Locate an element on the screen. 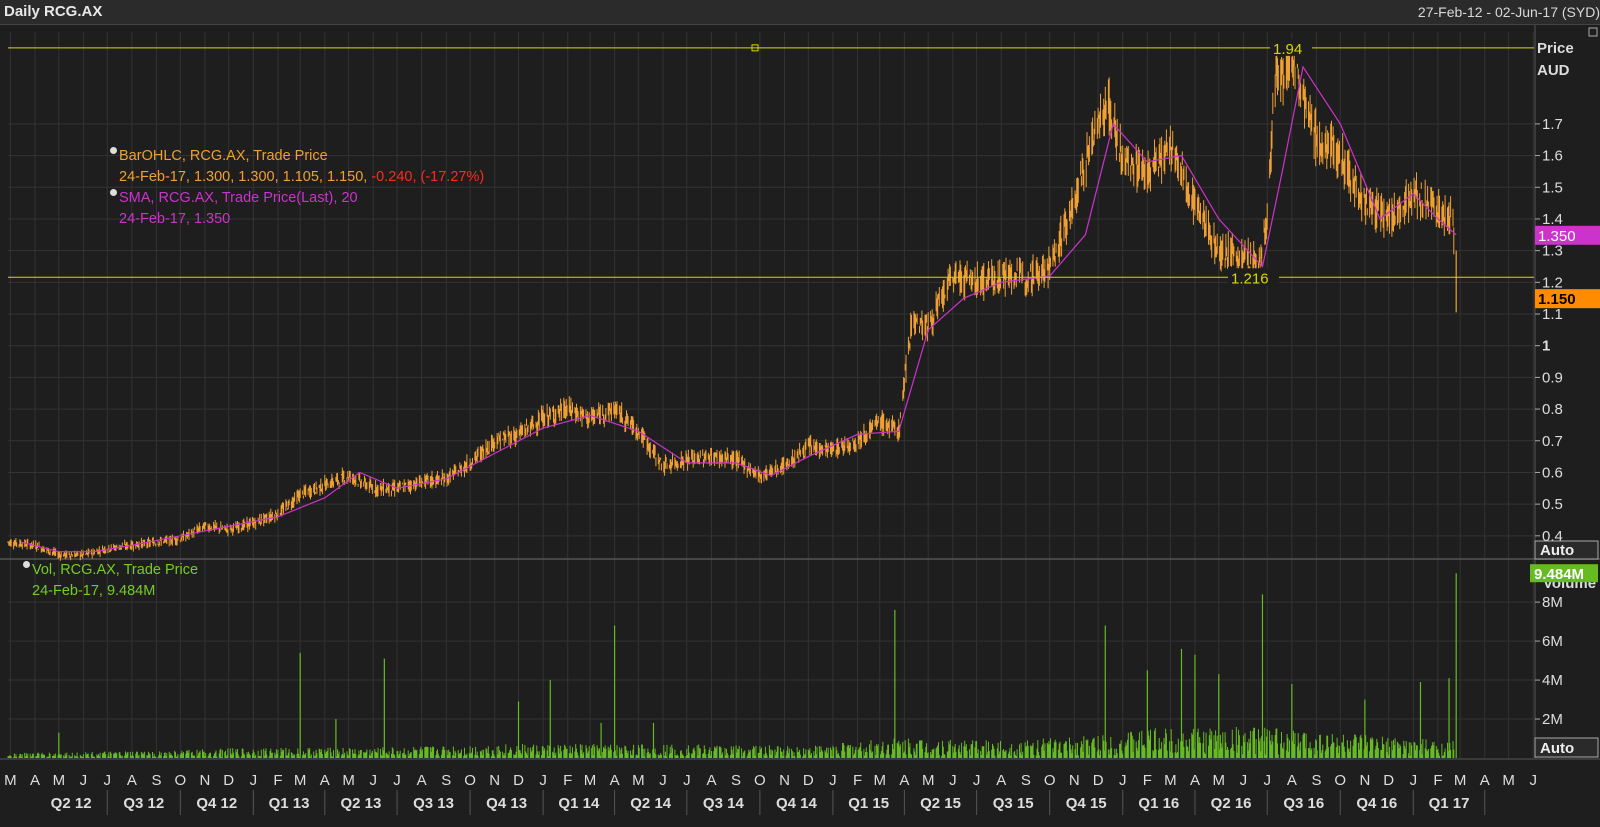 The width and height of the screenshot is (1600, 827). price-tick-label: 1 is located at coordinates (1546, 346).